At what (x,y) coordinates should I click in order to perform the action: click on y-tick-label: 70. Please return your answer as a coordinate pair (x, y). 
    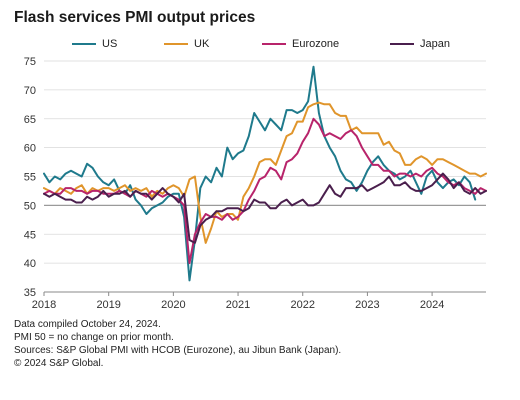
    Looking at the image, I should click on (30, 91).